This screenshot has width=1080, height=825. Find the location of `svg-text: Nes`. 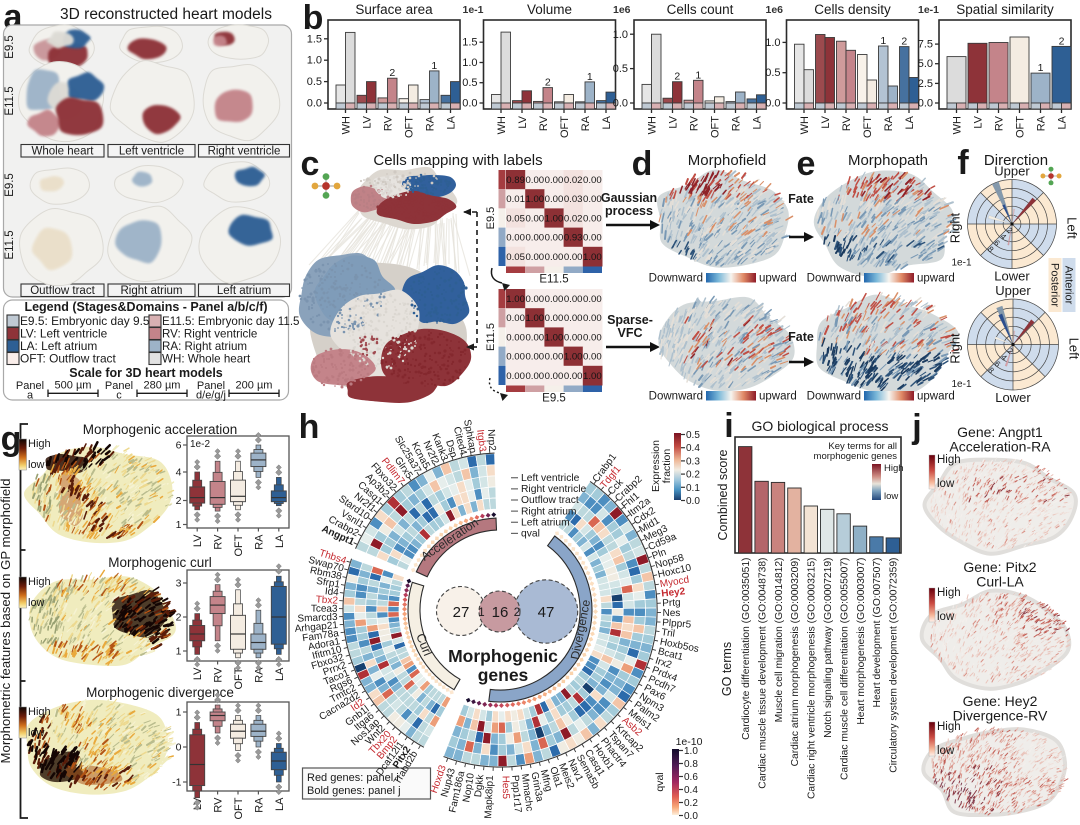

svg-text: Nes is located at coordinates (671, 613).